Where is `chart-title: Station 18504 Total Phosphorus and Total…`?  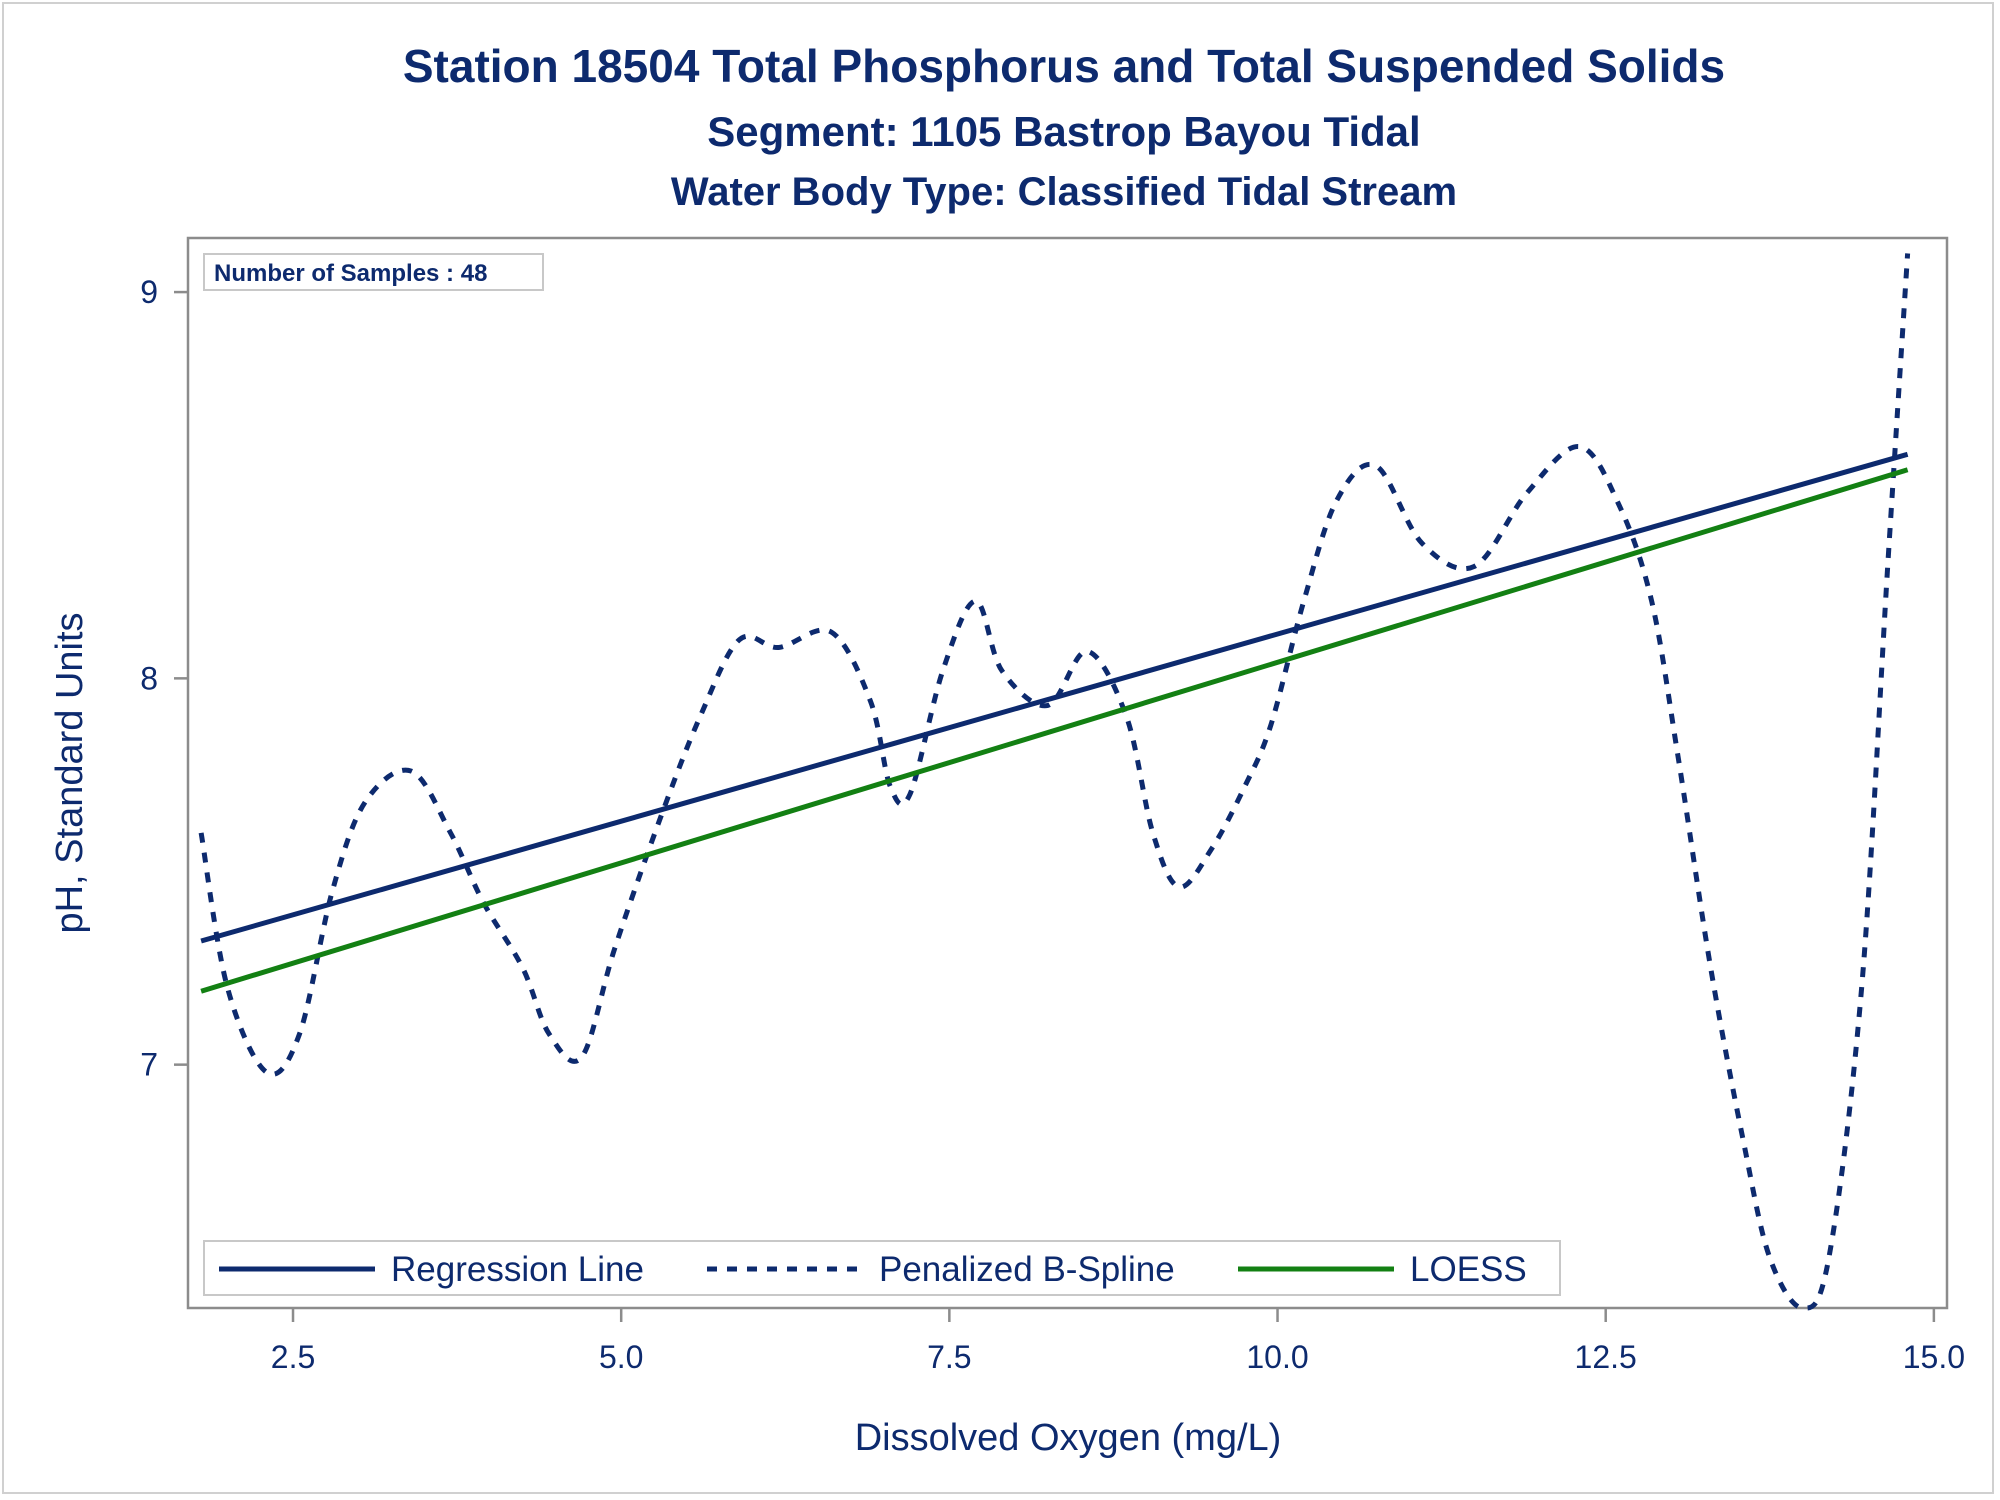 chart-title: Station 18504 Total Phosphorus and Total… is located at coordinates (1064, 66).